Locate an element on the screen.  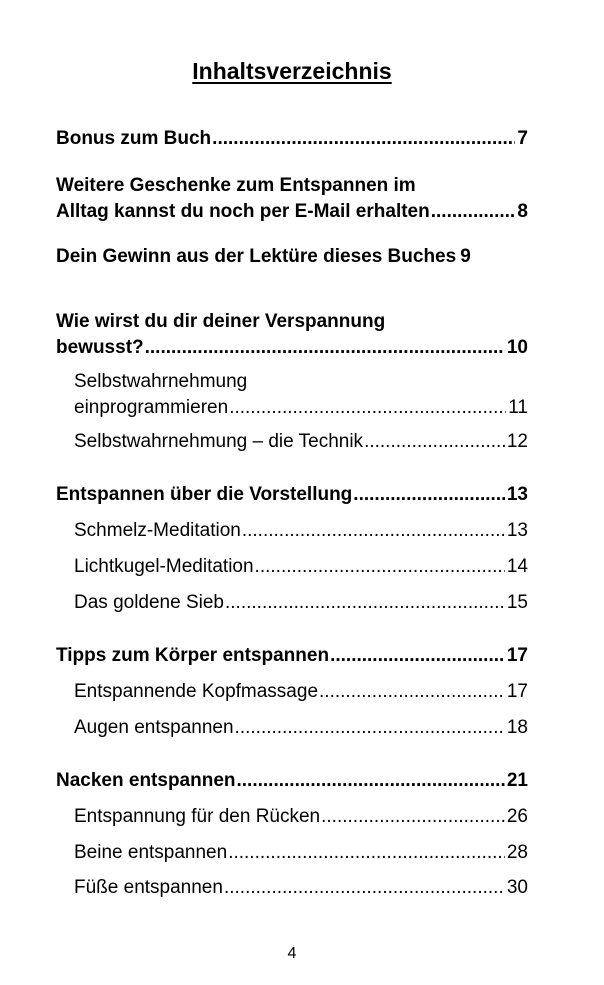
toc-page-number: 10 is located at coordinates (517, 347).